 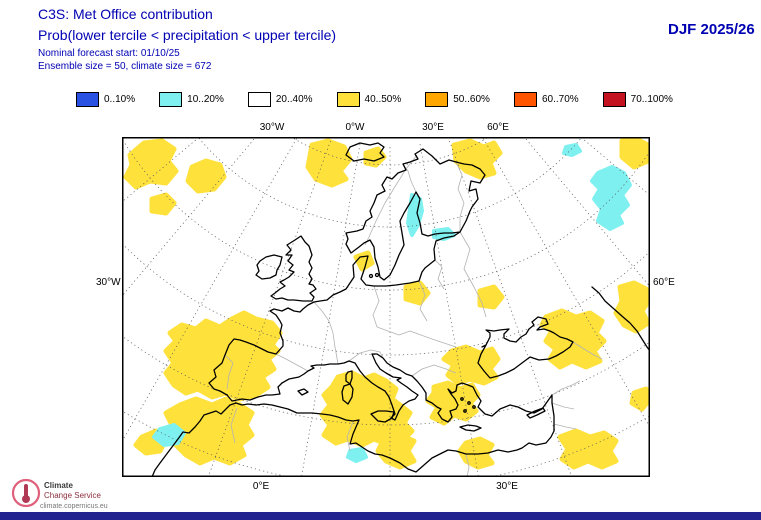 I want to click on axis-label-bottom-30e: 30°E, so click(x=507, y=486).